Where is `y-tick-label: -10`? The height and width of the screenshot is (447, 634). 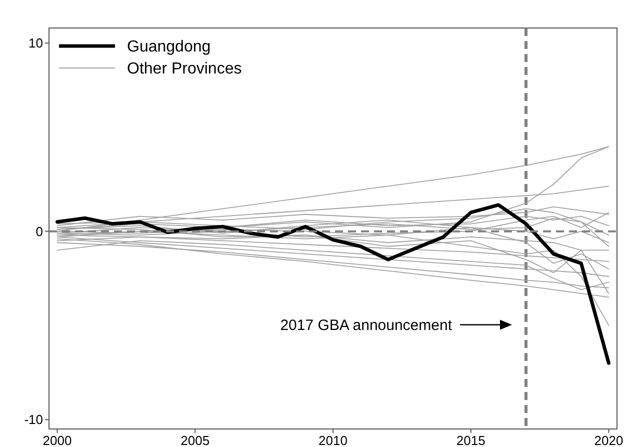
y-tick-label: -10 is located at coordinates (33, 420).